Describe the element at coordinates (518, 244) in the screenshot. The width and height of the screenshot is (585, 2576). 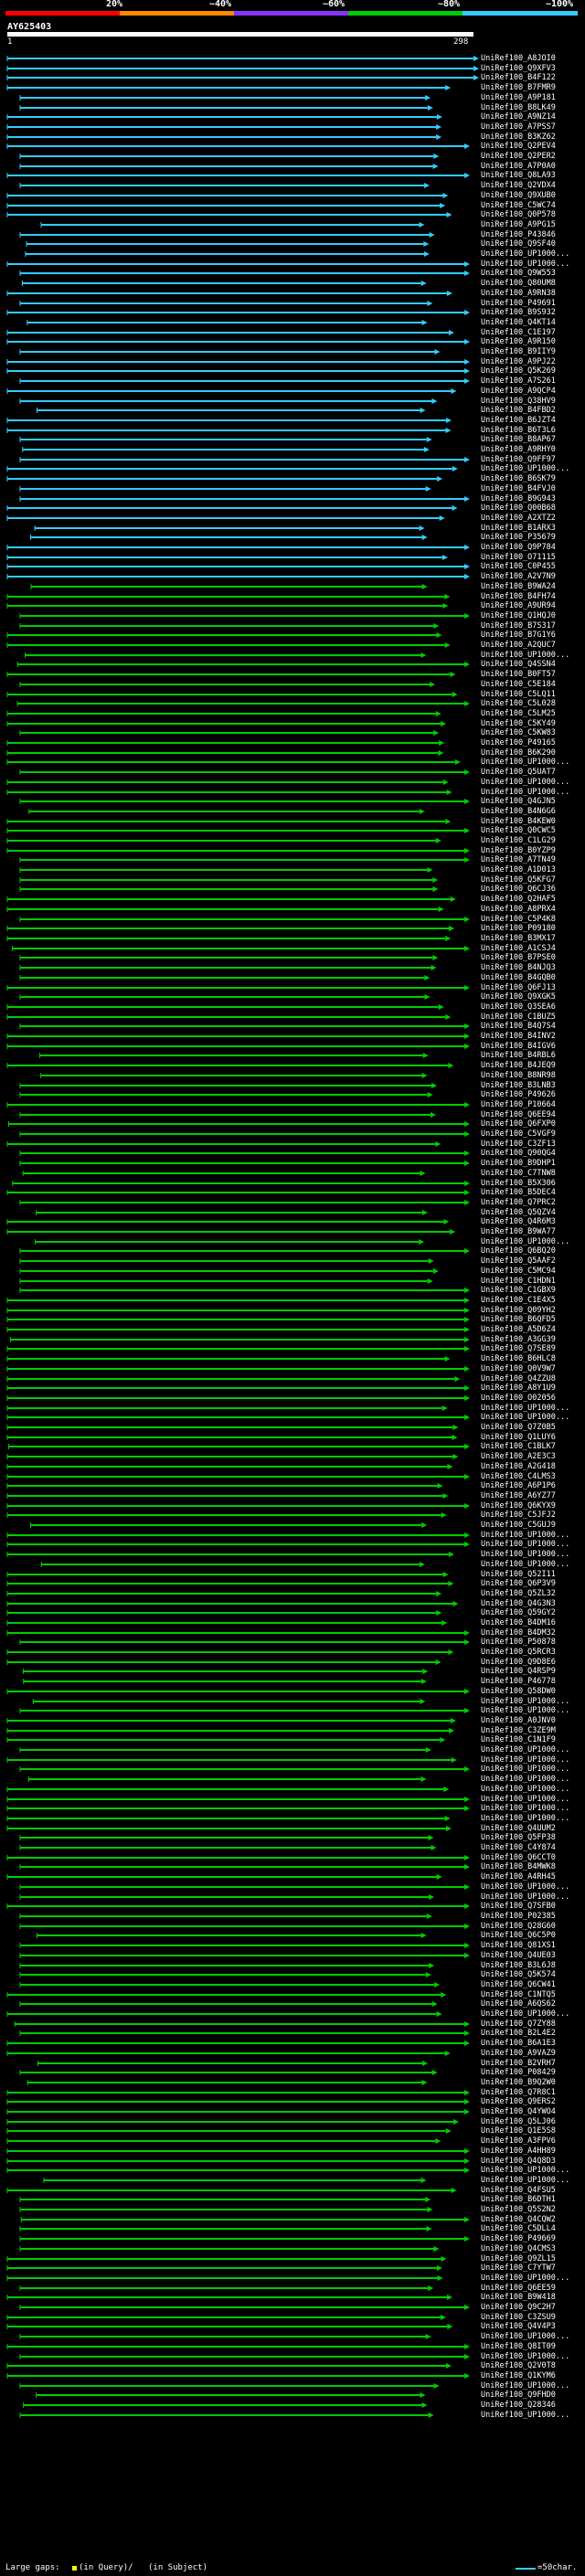
I see `hit-label: UniRef100_Q9SF40` at that location.